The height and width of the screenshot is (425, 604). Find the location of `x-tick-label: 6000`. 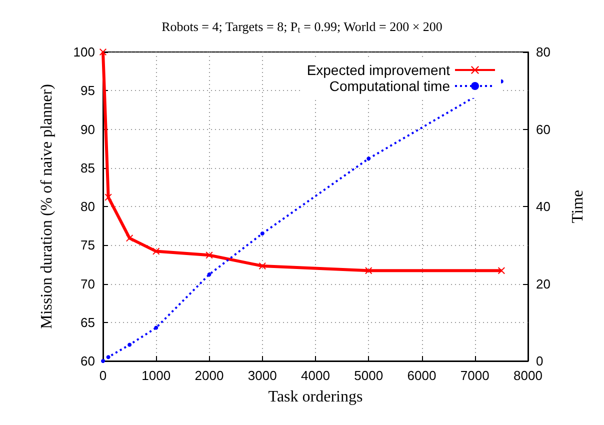

x-tick-label: 6000 is located at coordinates (421, 375).